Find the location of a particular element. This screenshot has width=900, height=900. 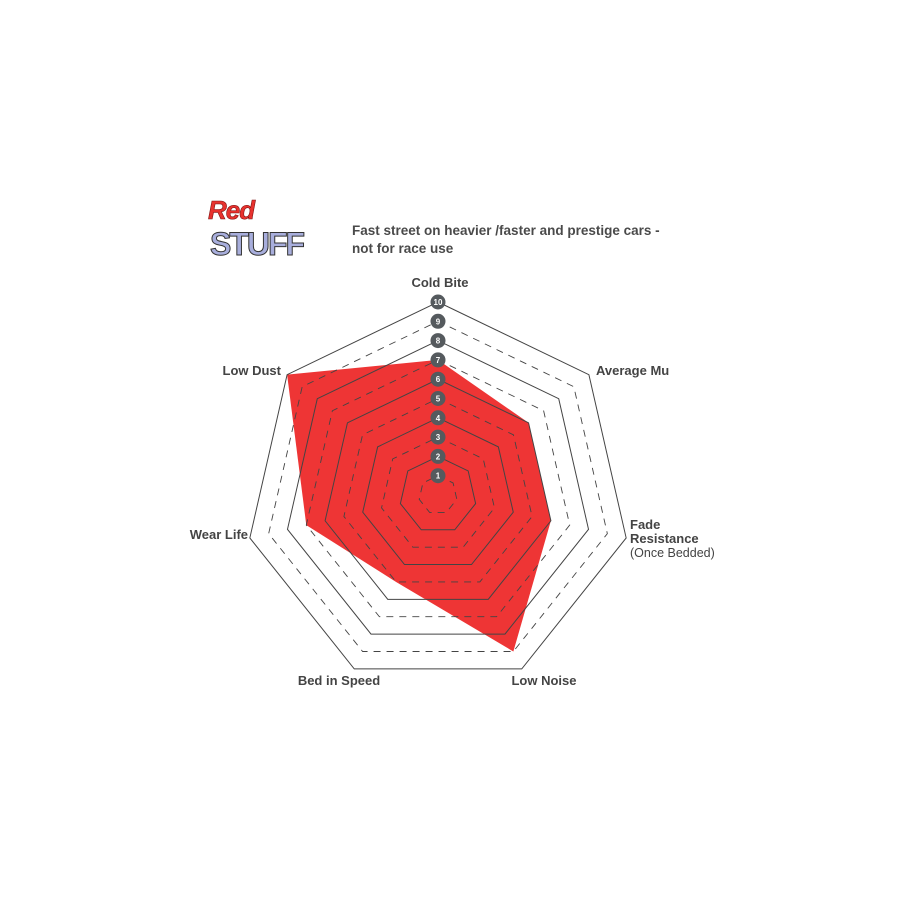

axis-label: Resistance is located at coordinates (664, 538).